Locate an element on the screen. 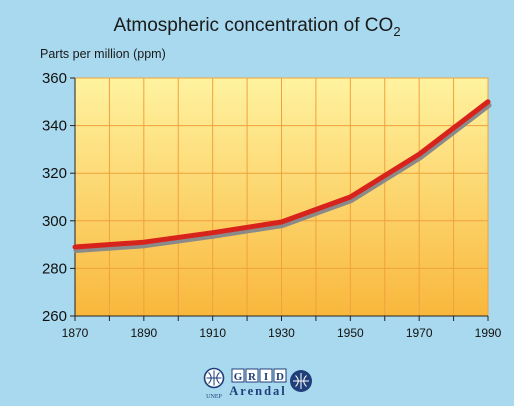 The width and height of the screenshot is (514, 406). x-tick-label: 1870 is located at coordinates (75, 333).